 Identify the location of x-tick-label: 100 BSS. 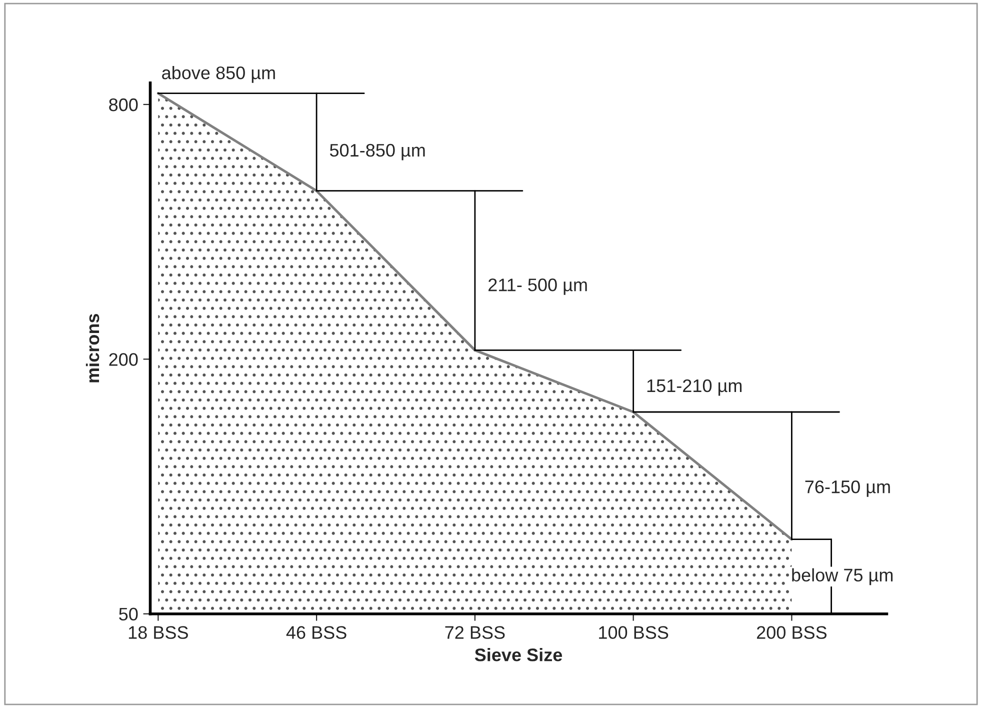
(633, 632).